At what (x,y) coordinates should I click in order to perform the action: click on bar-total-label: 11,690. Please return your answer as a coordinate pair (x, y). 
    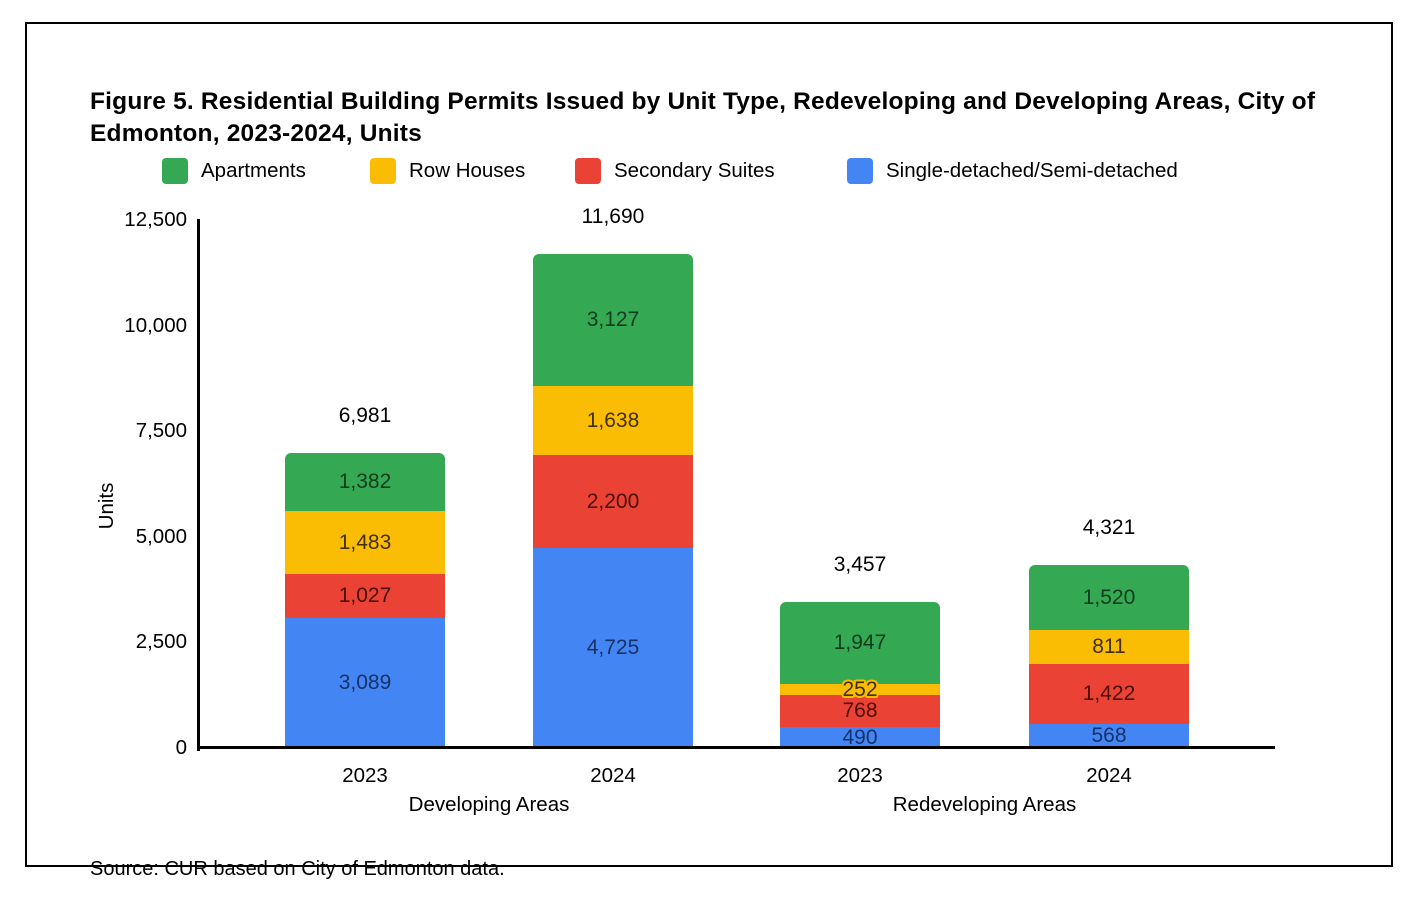
    Looking at the image, I should click on (613, 217).